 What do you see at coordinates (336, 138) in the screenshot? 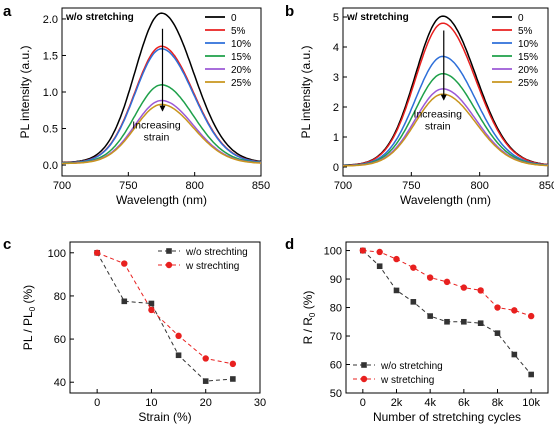
I see `y-tick-label: 1` at bounding box center [336, 138].